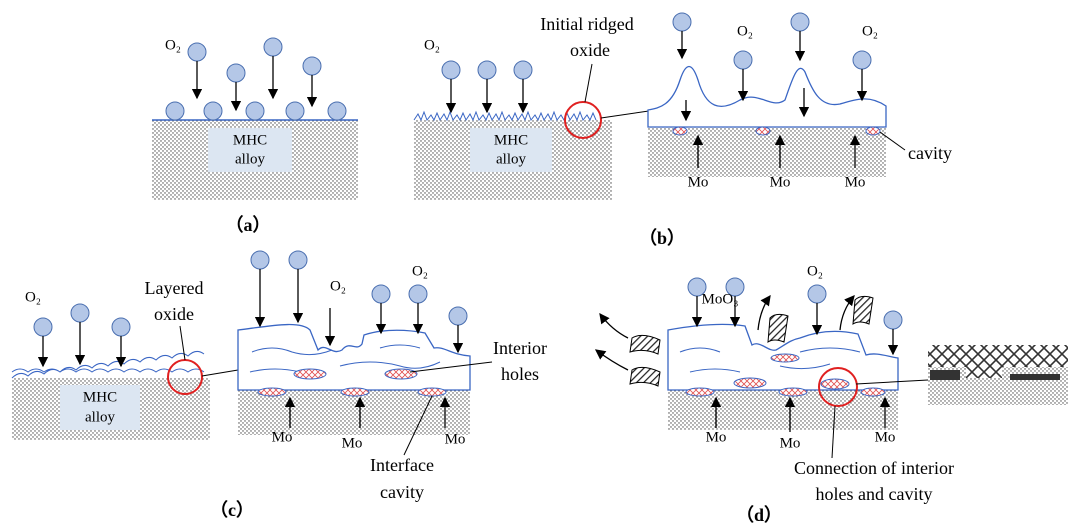  Describe the element at coordinates (250, 150) in the screenshot. I see `alloy-box` at that location.